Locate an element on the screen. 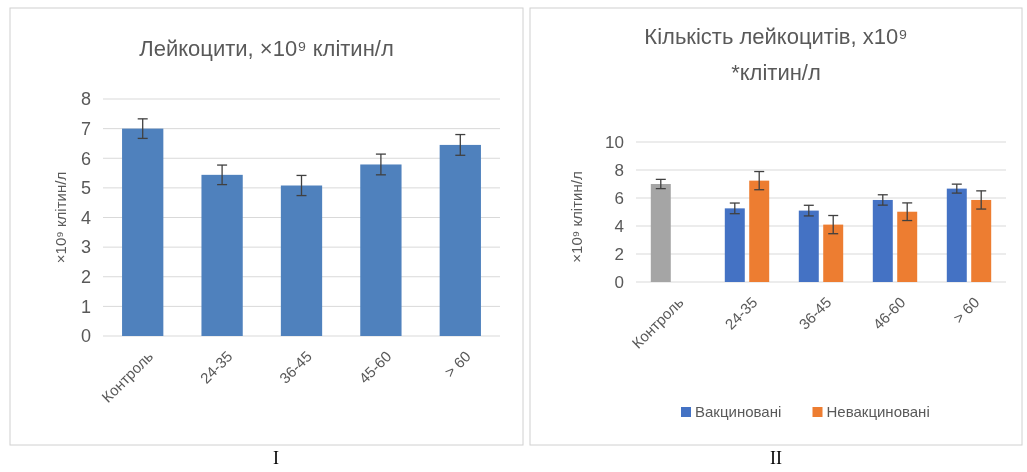 The width and height of the screenshot is (1027, 472). legend-label: Вакциновані is located at coordinates (738, 412).